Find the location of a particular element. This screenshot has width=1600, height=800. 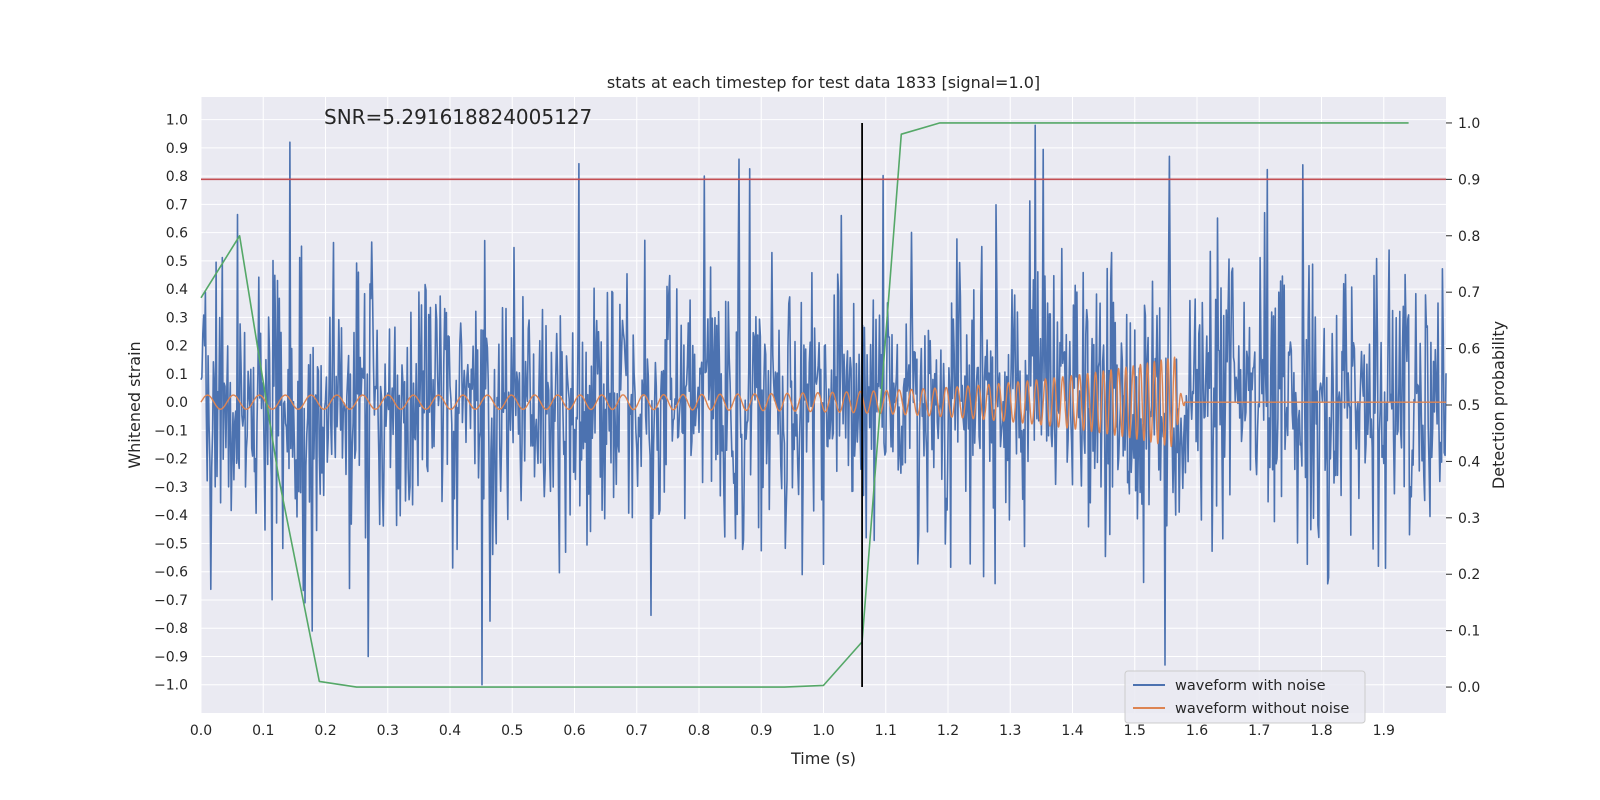

legend-label-noise: waveform with noise is located at coordinates (1250, 686).